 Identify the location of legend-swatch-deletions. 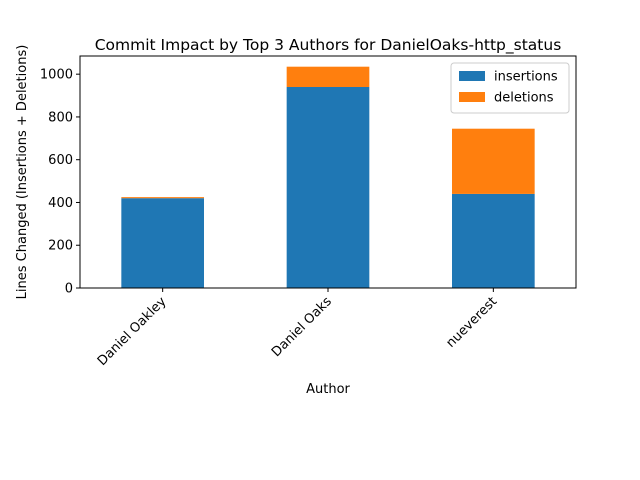
(472, 97).